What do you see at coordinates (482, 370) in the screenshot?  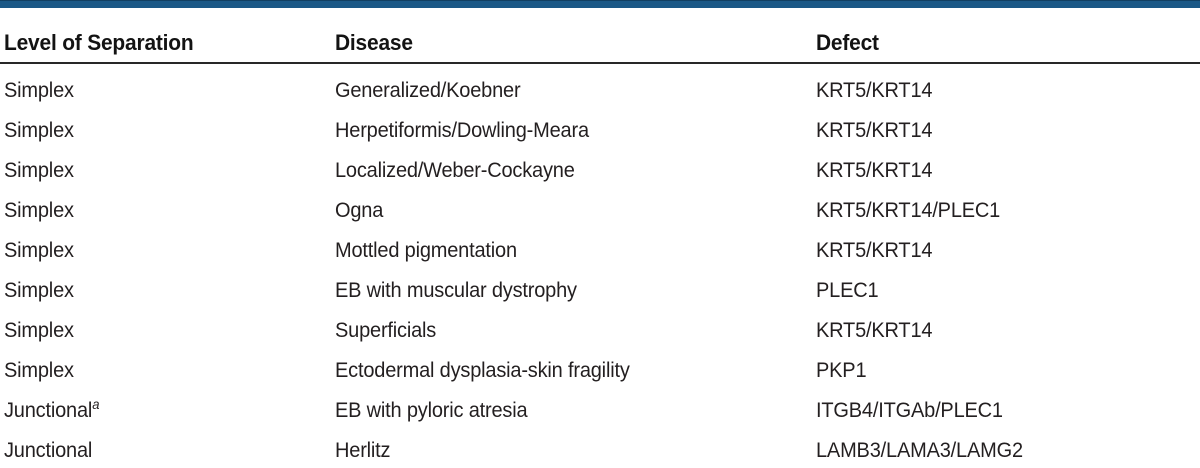 I see `disease-cell: Ectodermal dysplasia-skin fragility` at bounding box center [482, 370].